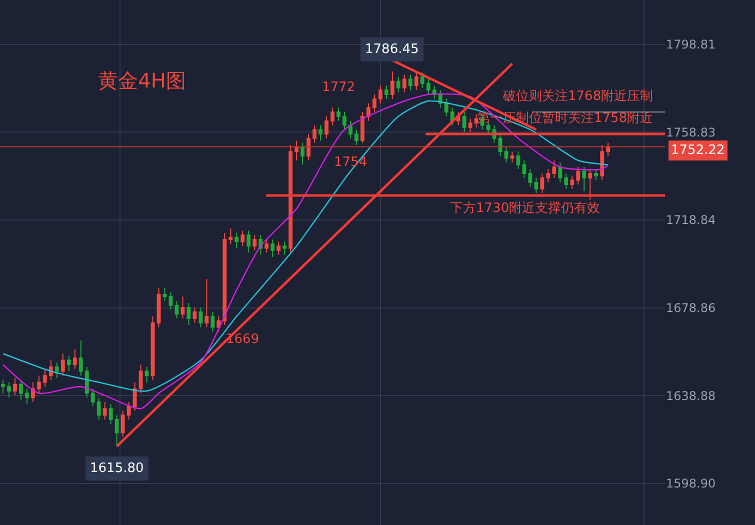  I want to click on annotation: 1615.80, so click(117, 468).